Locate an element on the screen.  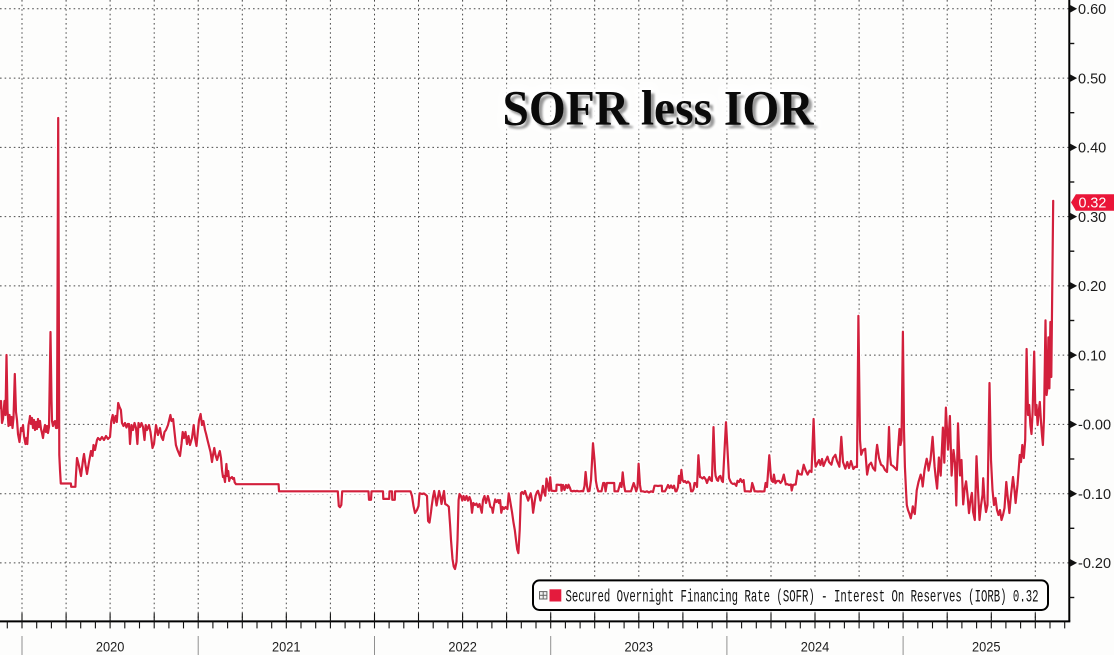
svg-text: 2024 is located at coordinates (815, 647).